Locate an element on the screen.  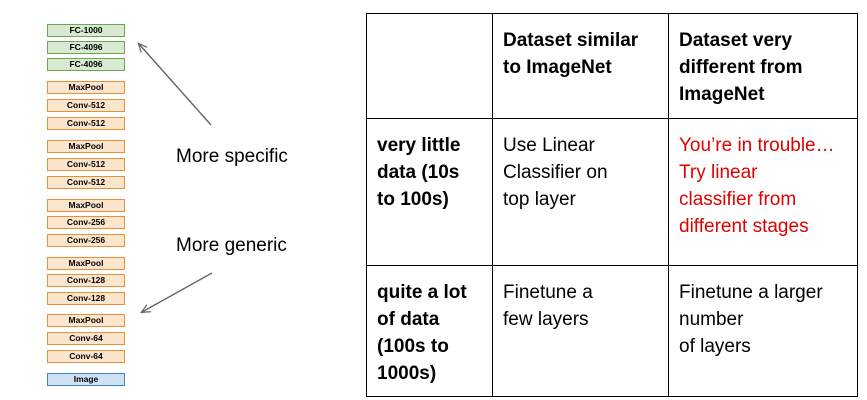
more-generic-label: More generic is located at coordinates (231, 245).